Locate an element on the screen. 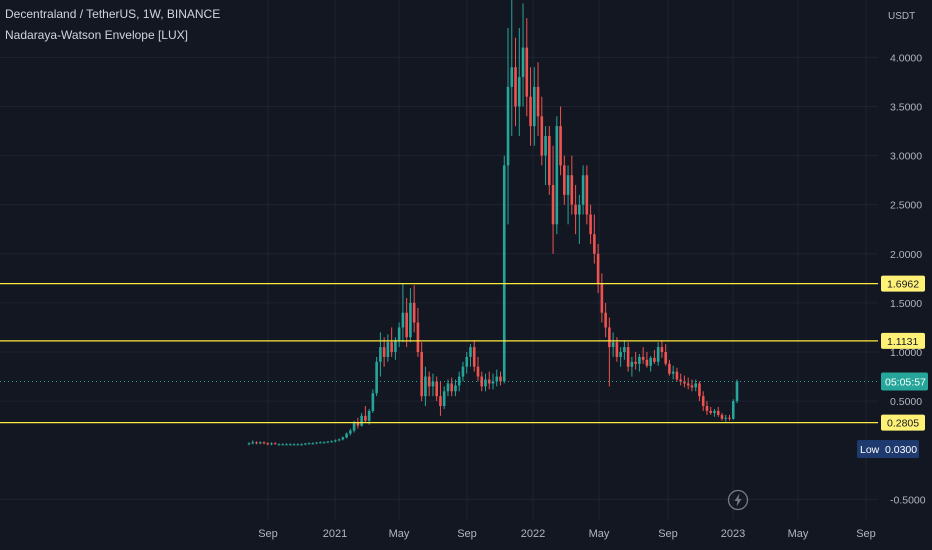 The width and height of the screenshot is (932, 550). x-axis: Sep 2021 May Sep 2022 May Sep 2023 May Sep is located at coordinates (567, 534).